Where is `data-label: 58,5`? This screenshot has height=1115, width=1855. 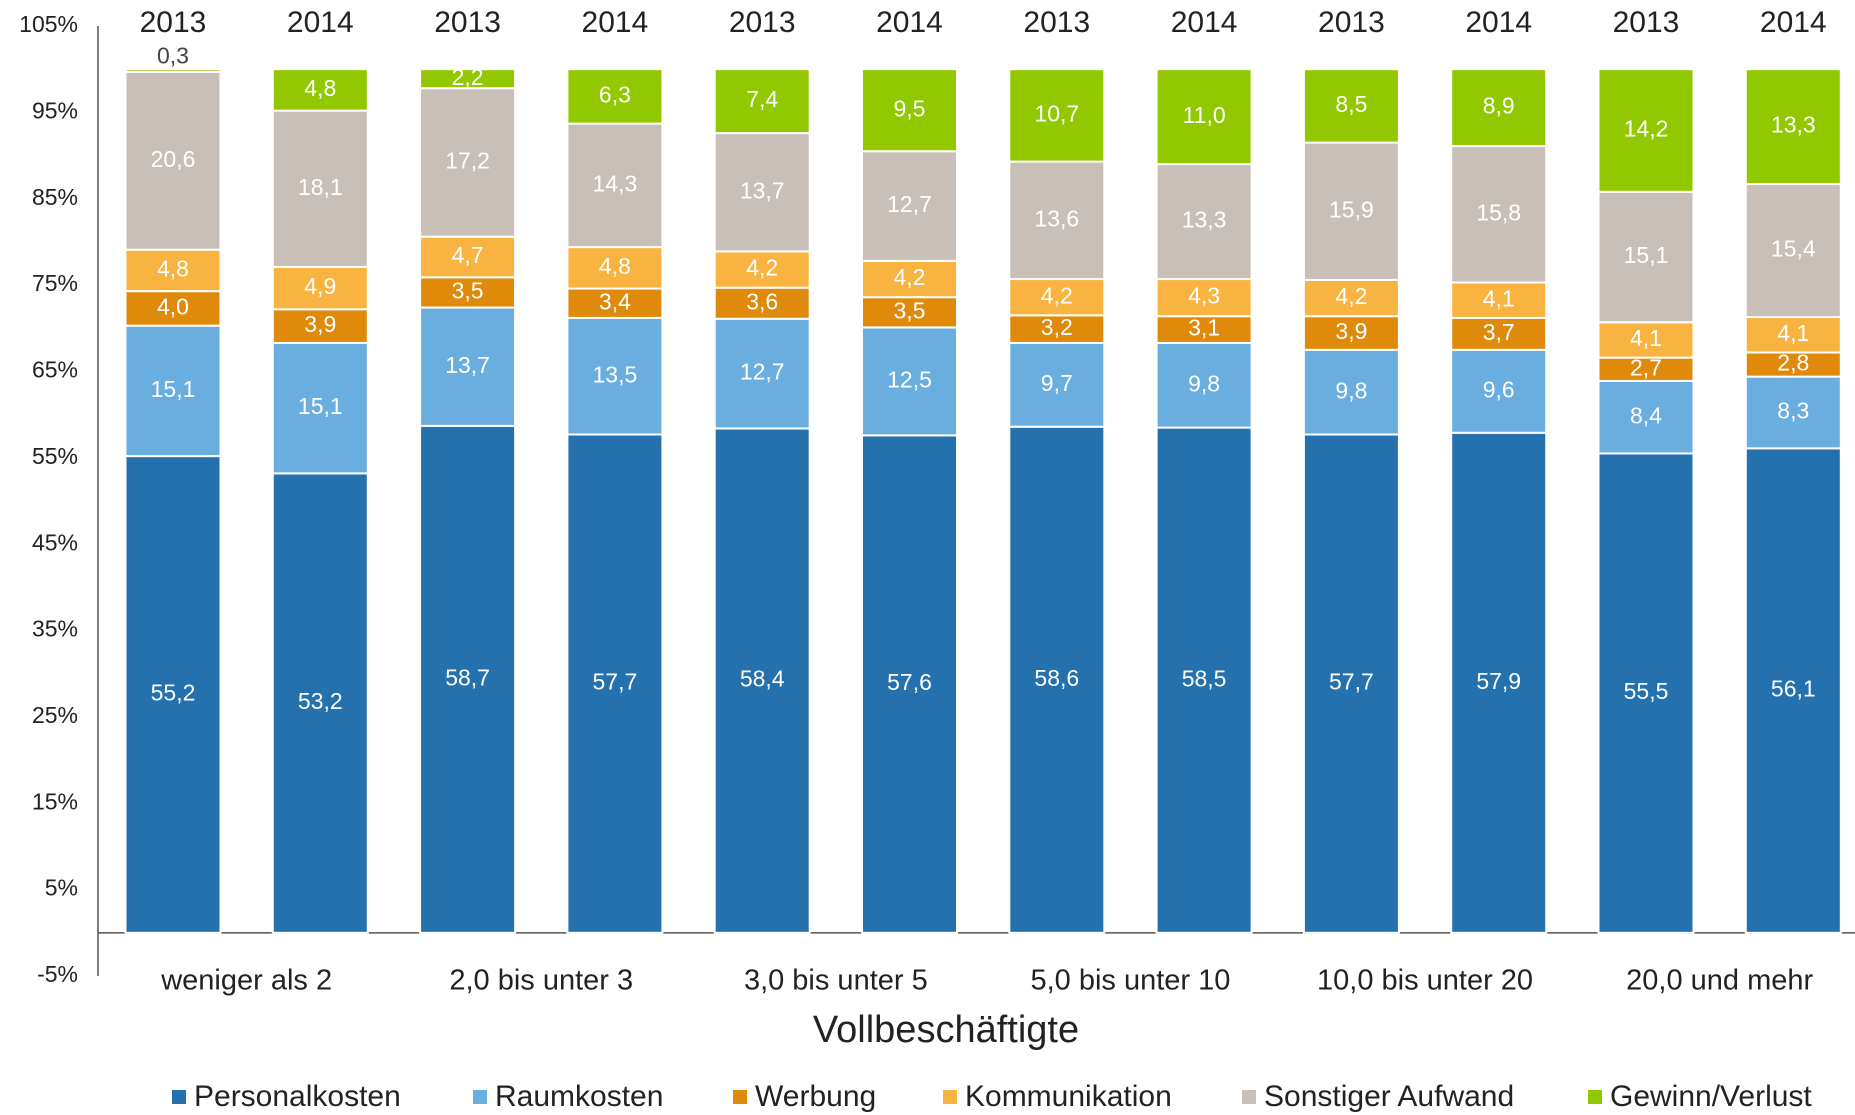 data-label: 58,5 is located at coordinates (1204, 678).